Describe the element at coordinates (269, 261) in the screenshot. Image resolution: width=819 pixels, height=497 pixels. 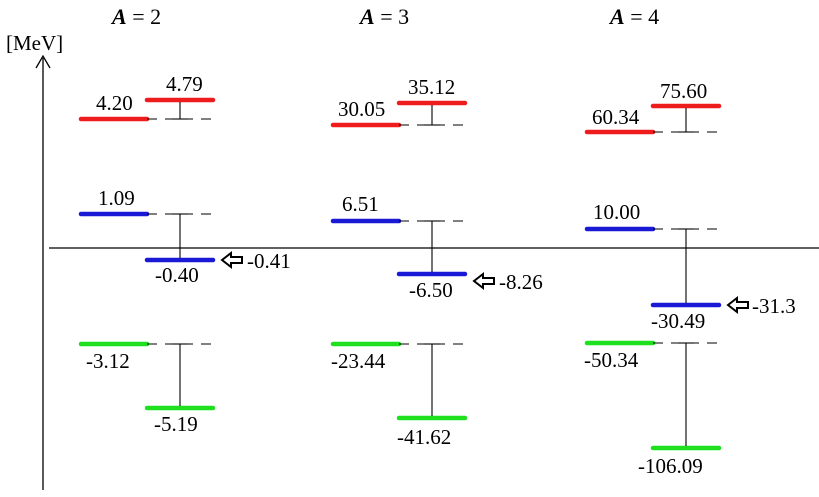
I see `arrow-value: -0.41` at that location.